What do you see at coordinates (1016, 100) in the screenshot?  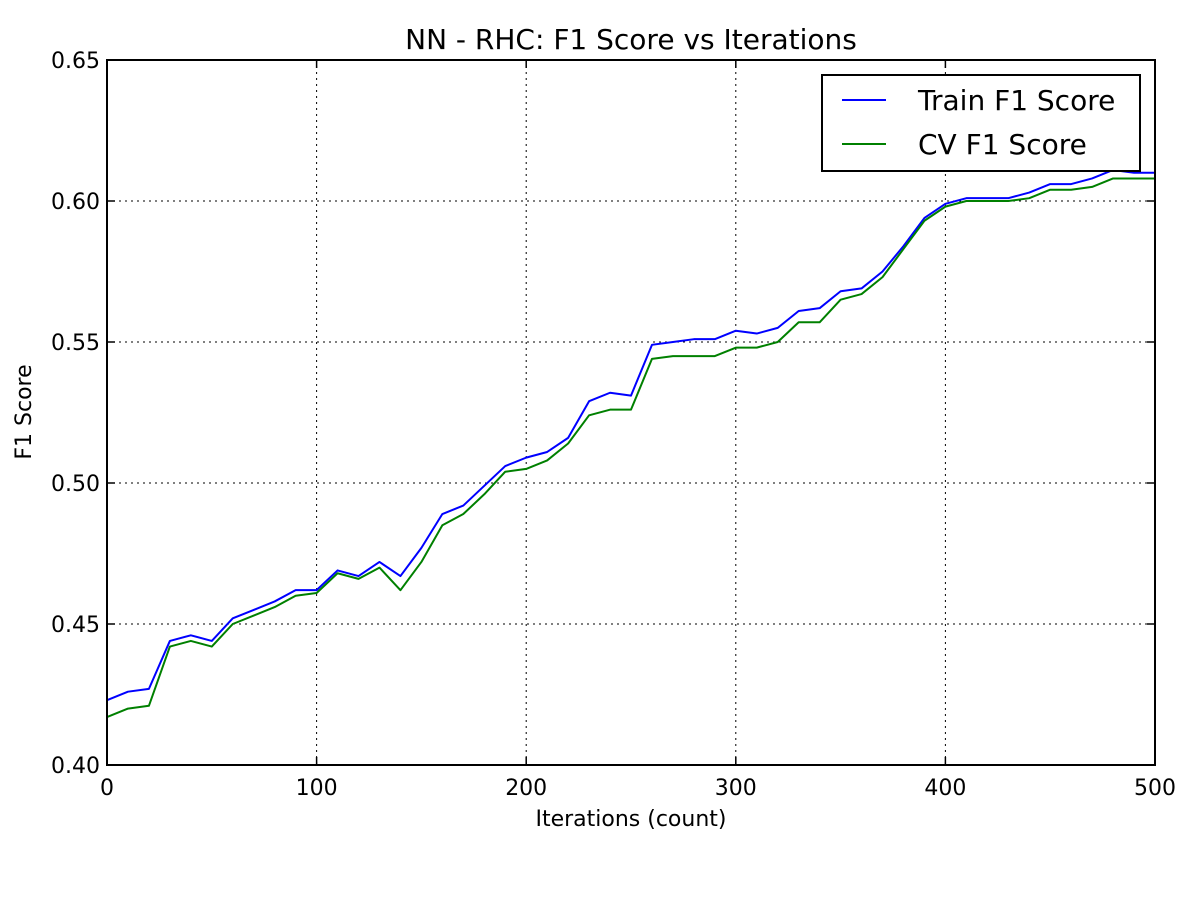 I see `legend-label-train: Train F1 Score` at bounding box center [1016, 100].